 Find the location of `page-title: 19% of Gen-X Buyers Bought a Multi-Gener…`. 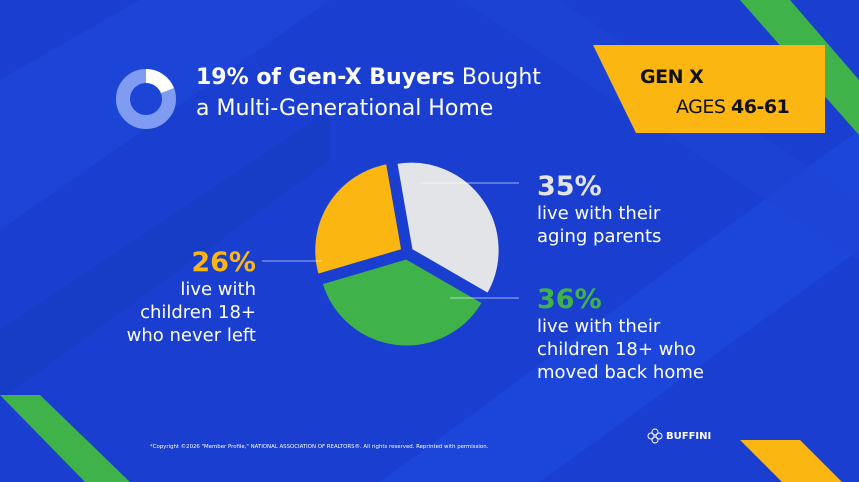

page-title: 19% of Gen-X Buyers Bought a Multi-Gener… is located at coordinates (396, 93).